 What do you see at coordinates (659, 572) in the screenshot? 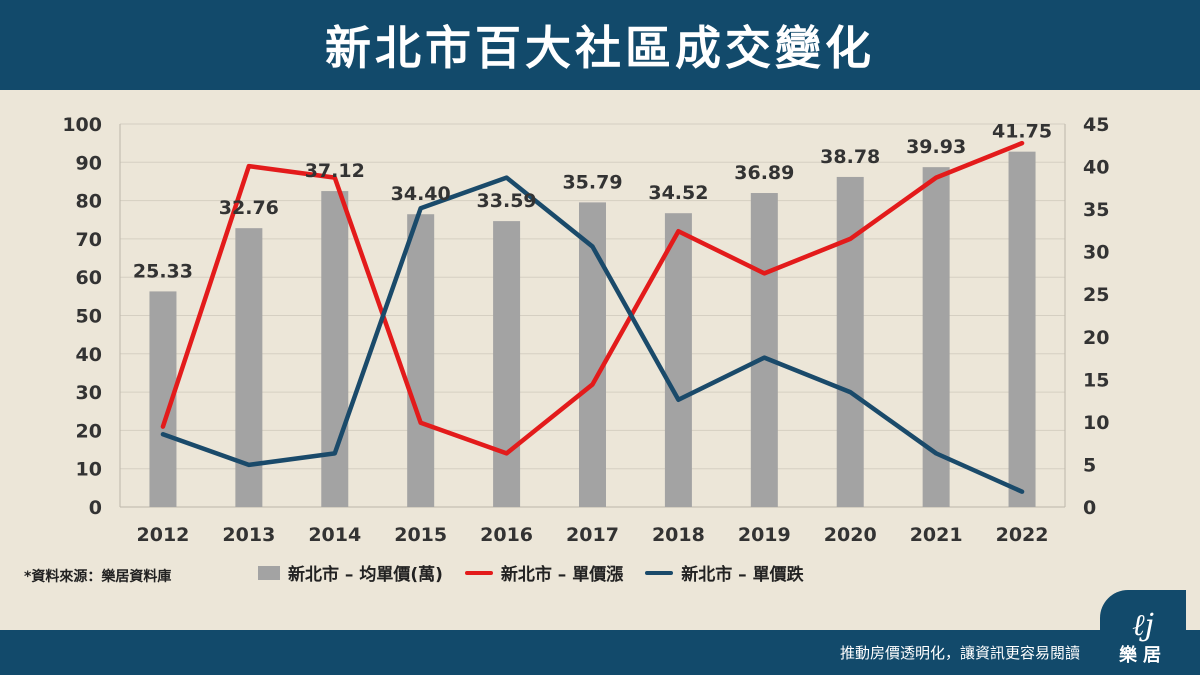
I see `legend-swatch-fall` at bounding box center [659, 572].